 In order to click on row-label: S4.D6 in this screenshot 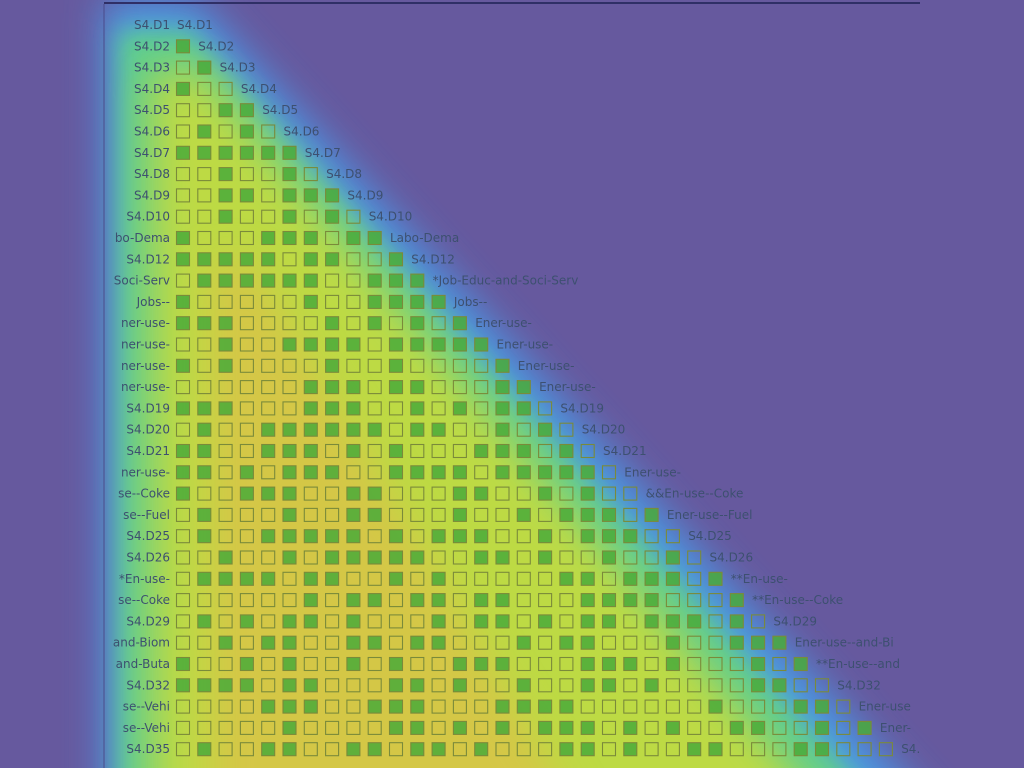, I will do `click(152, 132)`.